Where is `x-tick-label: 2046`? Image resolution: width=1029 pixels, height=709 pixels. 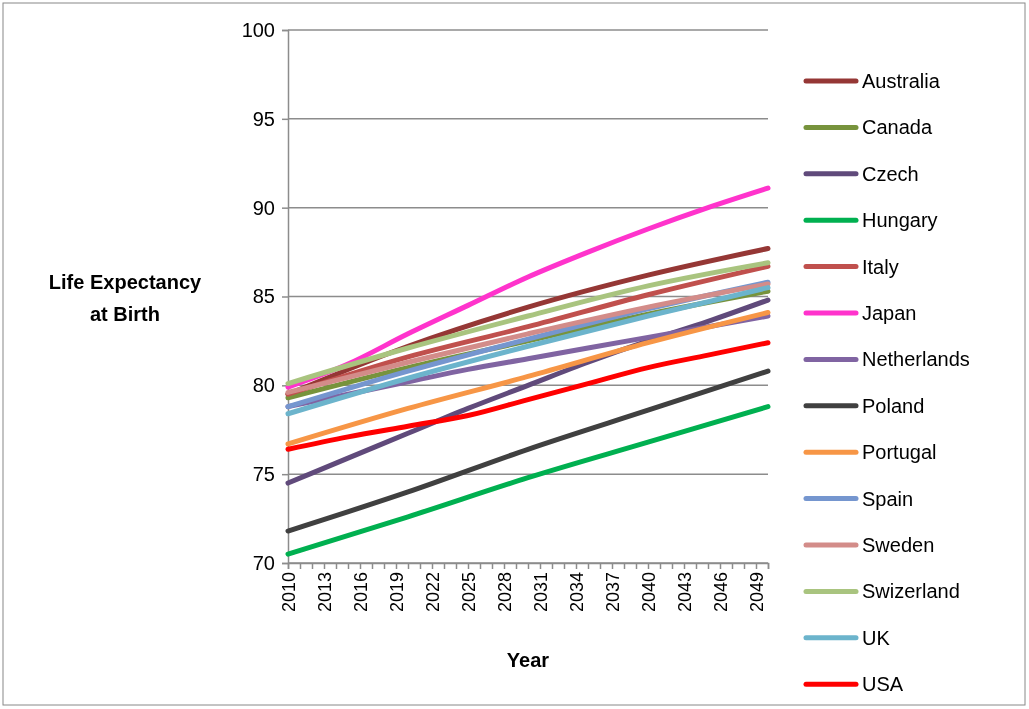
x-tick-label: 2046 is located at coordinates (720, 592).